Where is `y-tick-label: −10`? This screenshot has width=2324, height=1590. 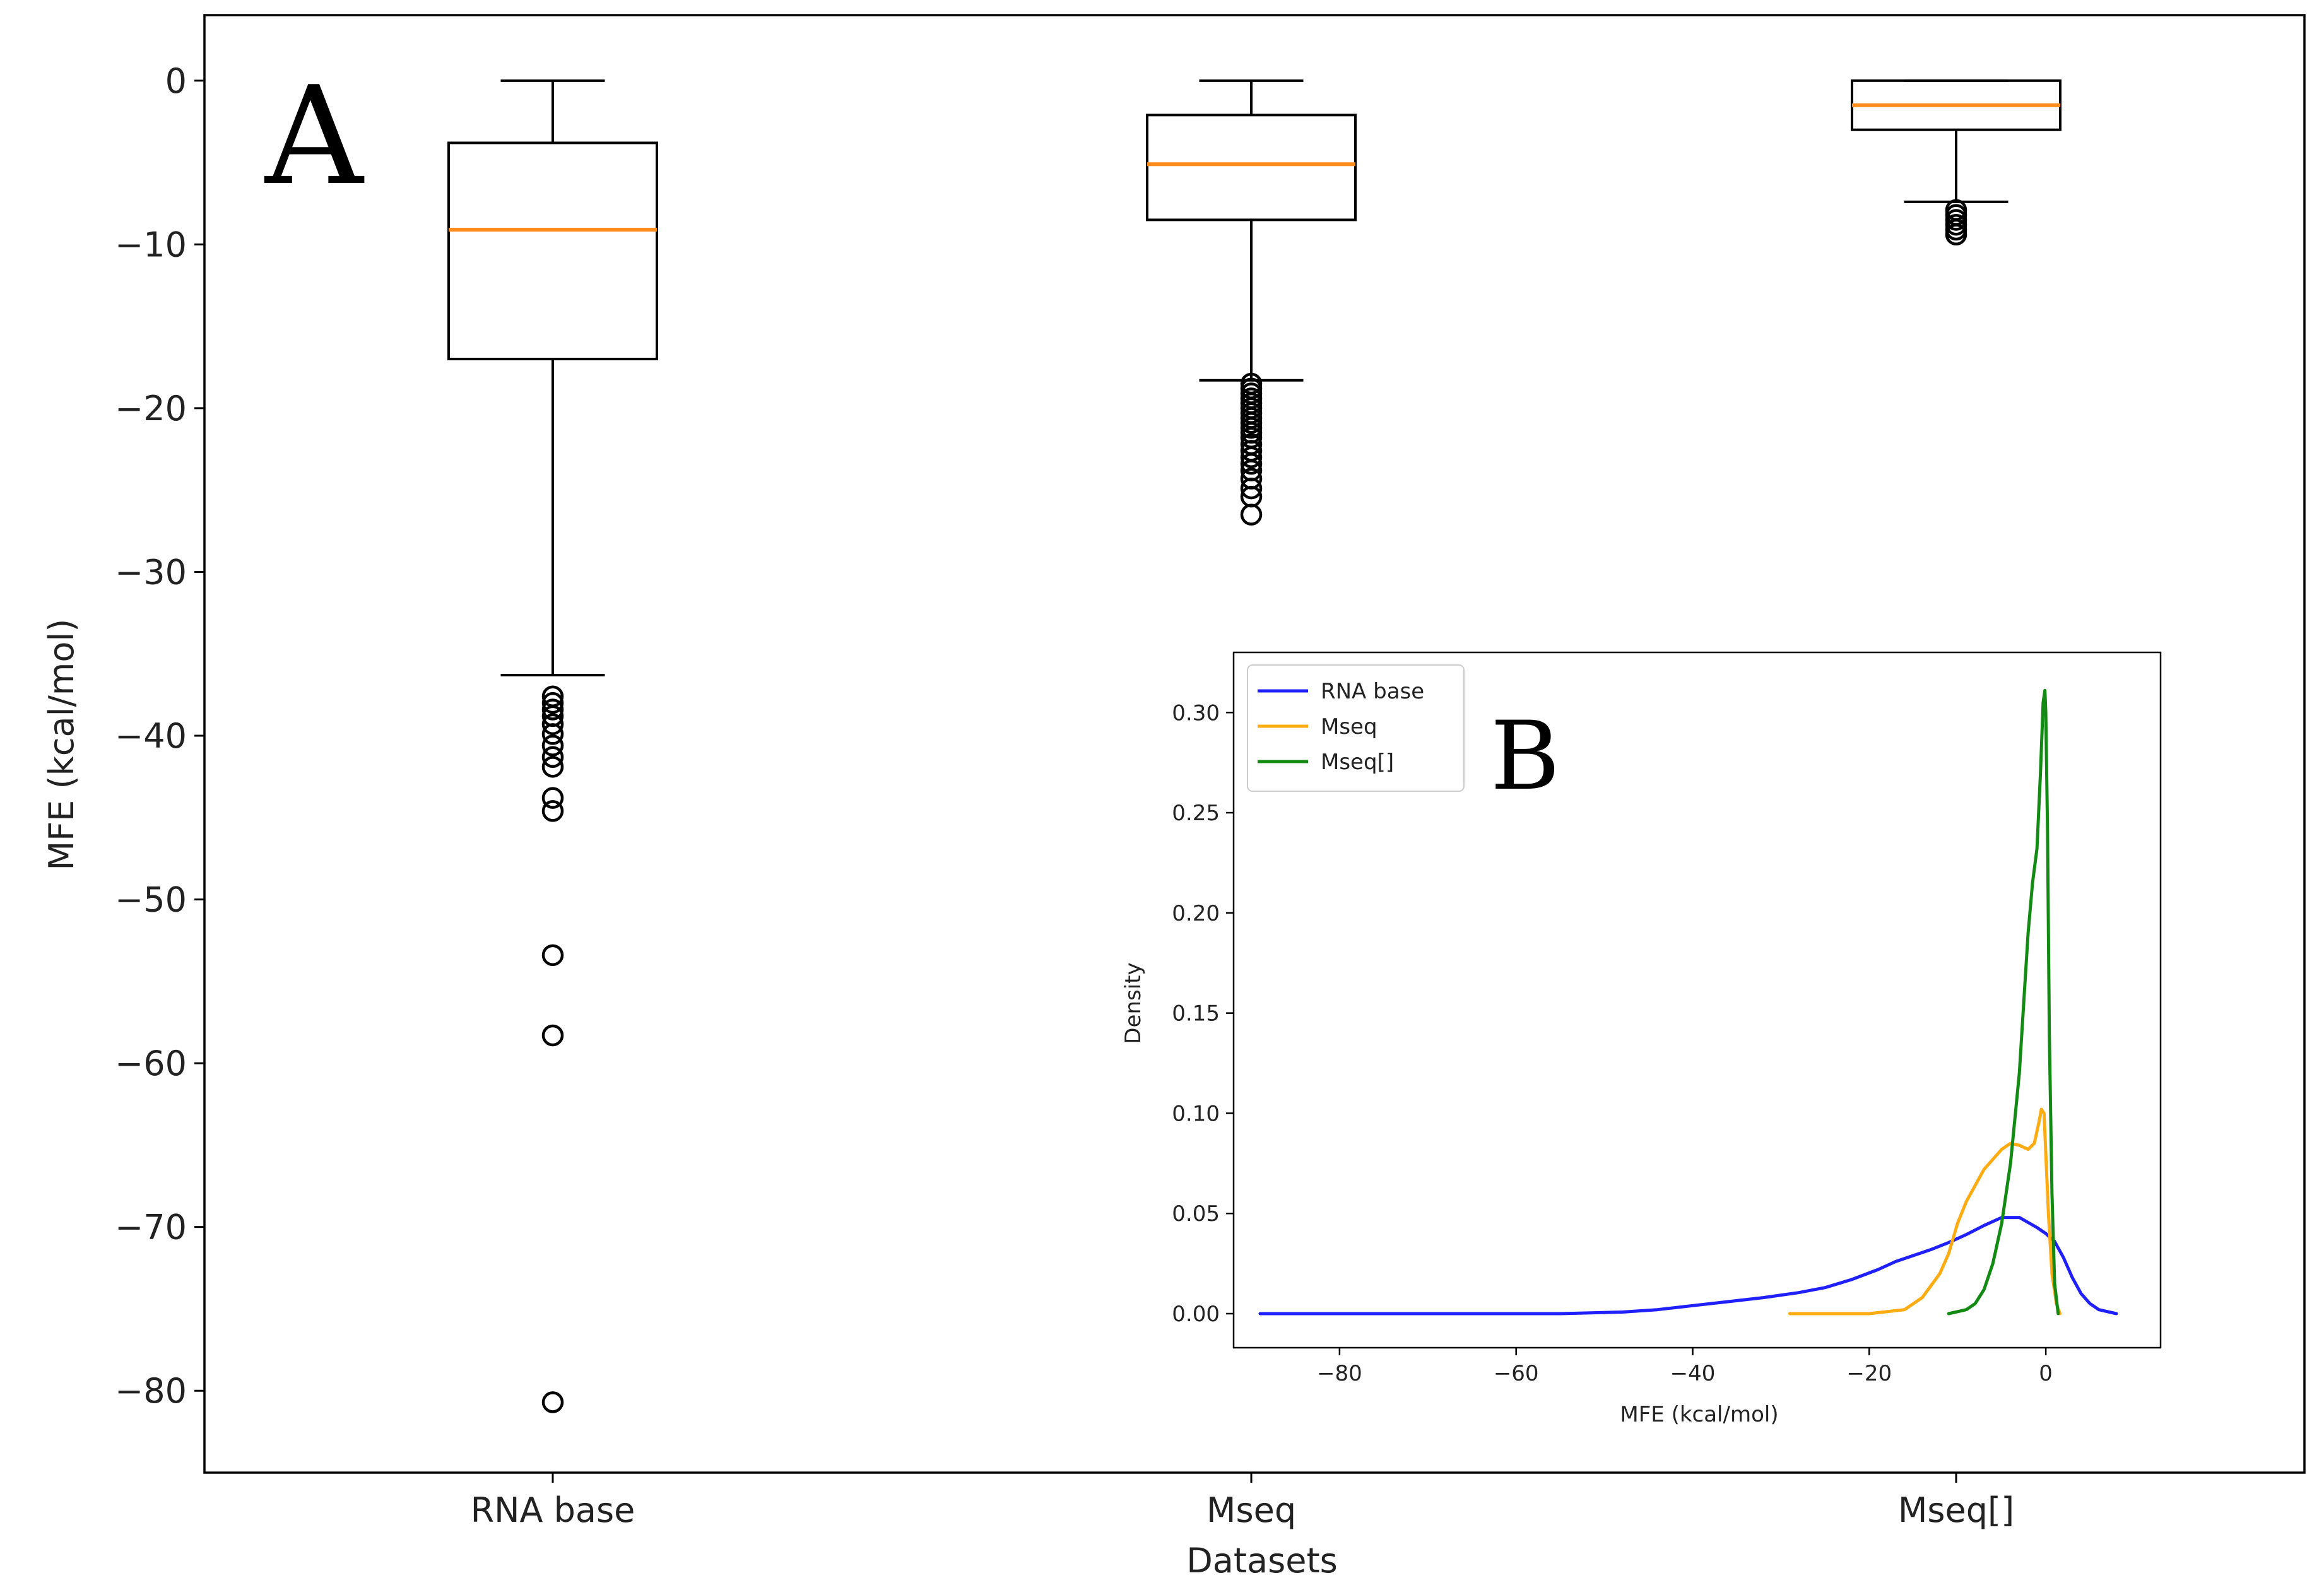
y-tick-label: −10 is located at coordinates (151, 244).